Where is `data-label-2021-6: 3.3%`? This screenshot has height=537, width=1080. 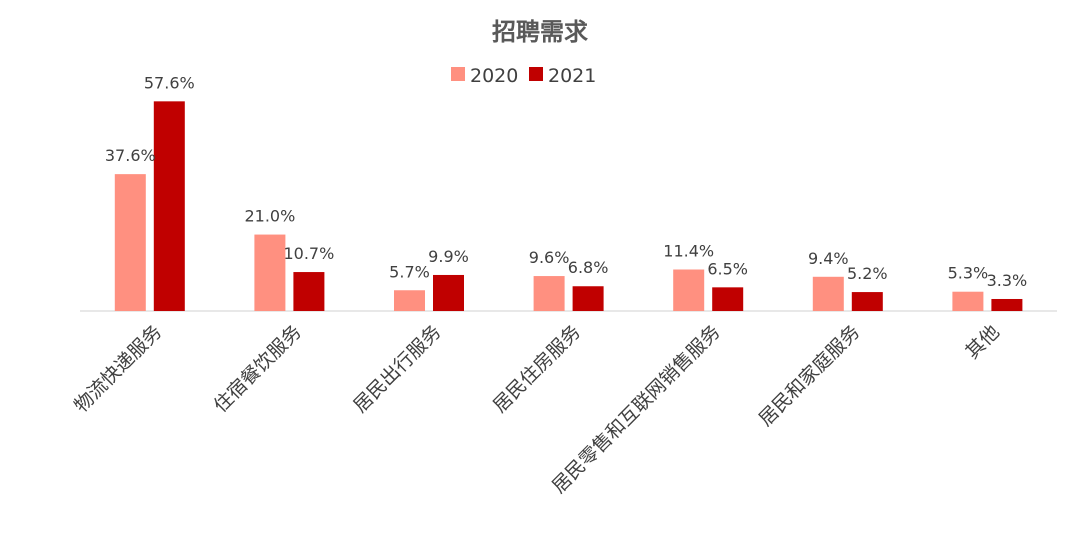 data-label-2021-6: 3.3% is located at coordinates (1007, 280).